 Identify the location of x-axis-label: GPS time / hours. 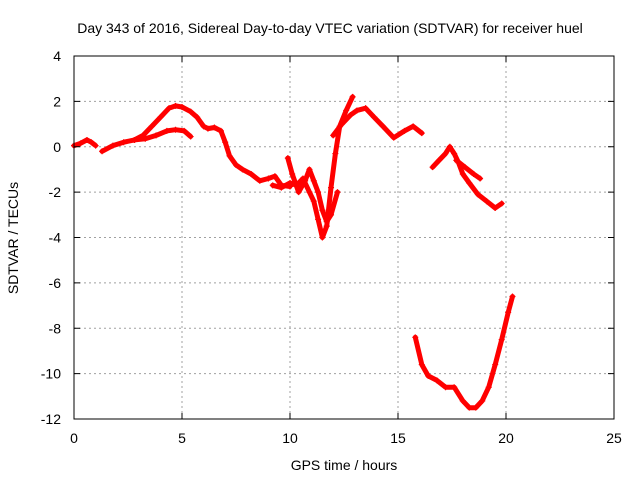
(344, 465).